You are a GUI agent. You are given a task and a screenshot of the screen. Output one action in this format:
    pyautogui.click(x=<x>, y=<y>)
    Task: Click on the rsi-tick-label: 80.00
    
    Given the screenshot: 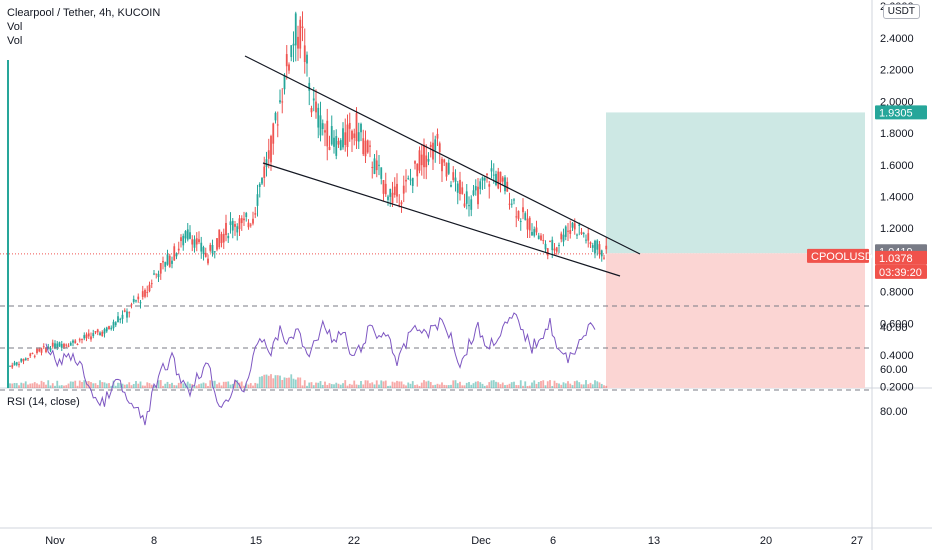 What is the action you would take?
    pyautogui.click(x=894, y=412)
    